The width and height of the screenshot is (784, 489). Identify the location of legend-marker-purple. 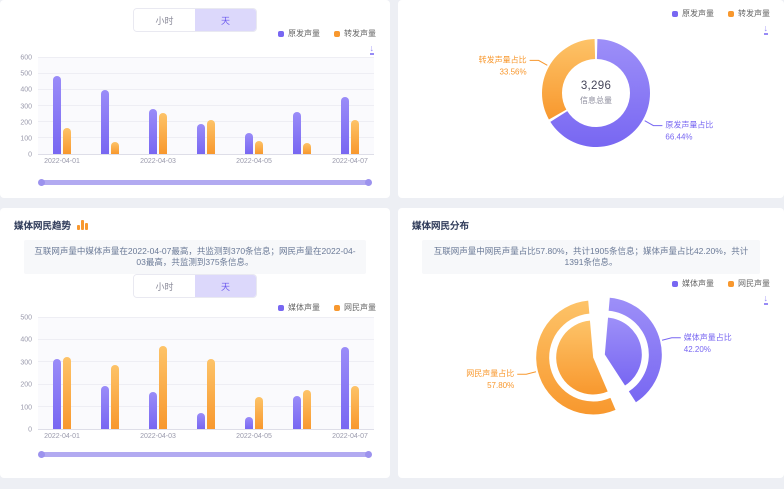
(675, 283).